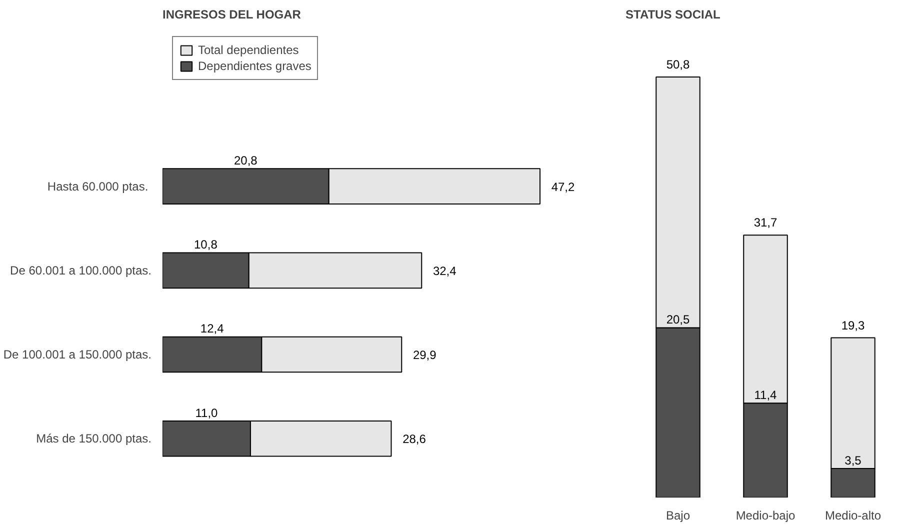 The width and height of the screenshot is (920, 532). What do you see at coordinates (678, 65) in the screenshot?
I see `total-label: 50,8` at bounding box center [678, 65].